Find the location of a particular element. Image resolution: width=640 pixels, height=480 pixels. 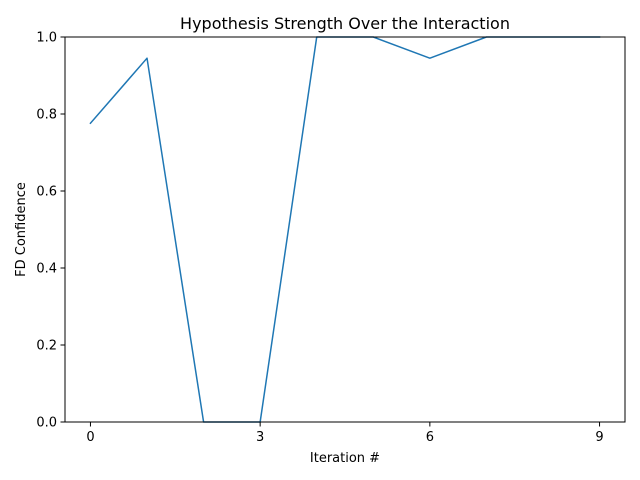

x-axis-ticks: 0 3 6 9 is located at coordinates (345, 433).